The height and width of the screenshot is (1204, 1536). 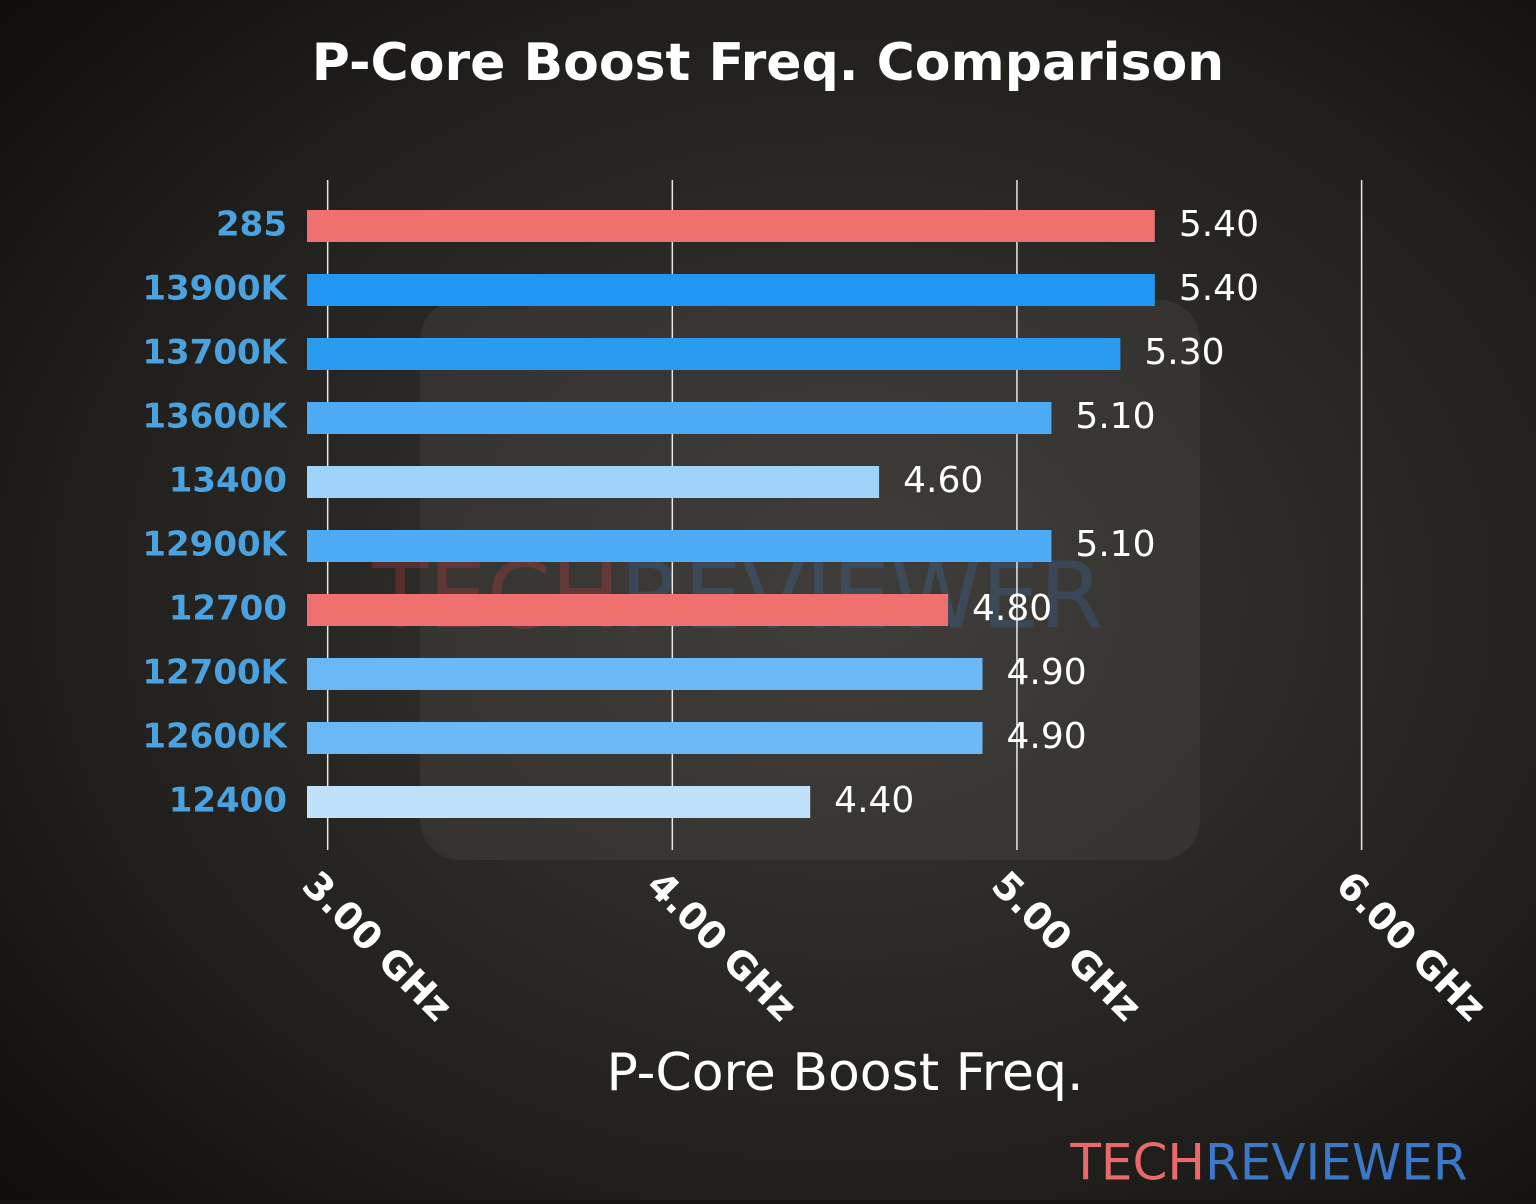 What do you see at coordinates (874, 800) in the screenshot?
I see `value-label: 4.40` at bounding box center [874, 800].